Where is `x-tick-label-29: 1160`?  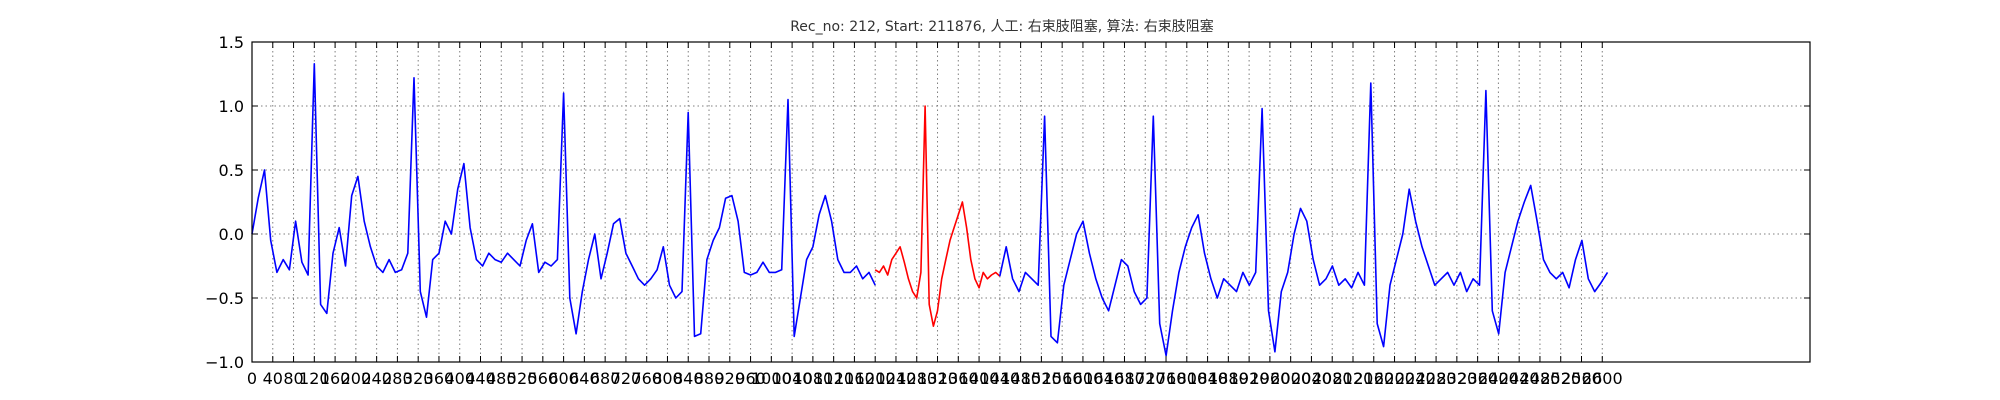
x-tick-label-29: 1160 is located at coordinates (854, 378).